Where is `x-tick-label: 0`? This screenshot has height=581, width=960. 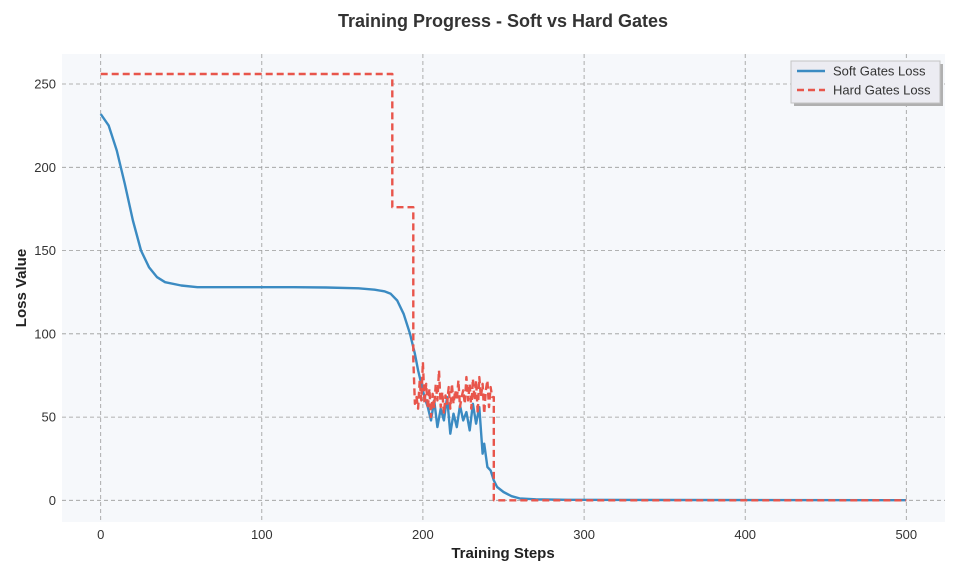 x-tick-label: 0 is located at coordinates (100, 534).